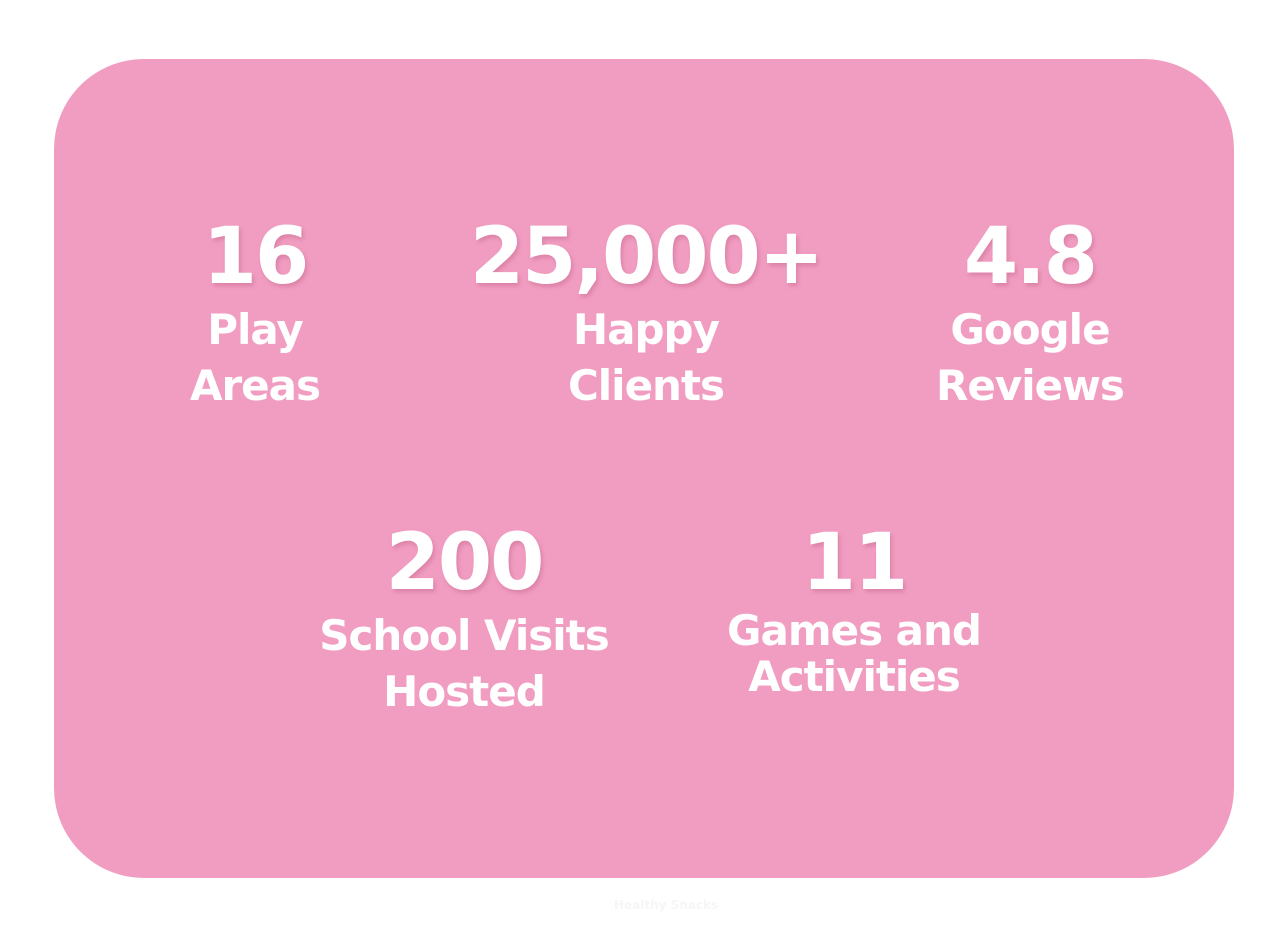 Image resolution: width=1288 pixels, height=938 pixels. I want to click on stat-label-line1: Games and, so click(854, 630).